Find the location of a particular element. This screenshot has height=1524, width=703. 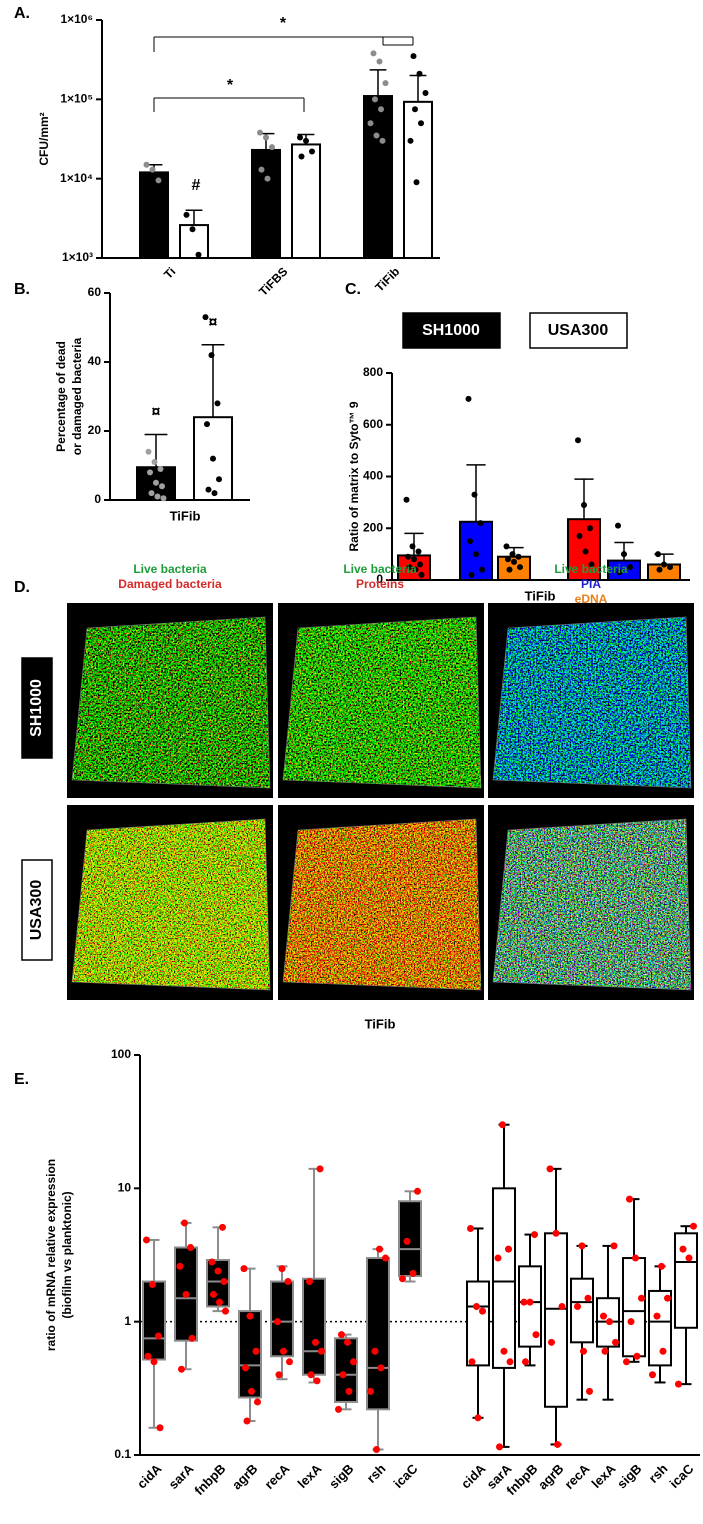

panel-label: E. is located at coordinates (21, 1079).